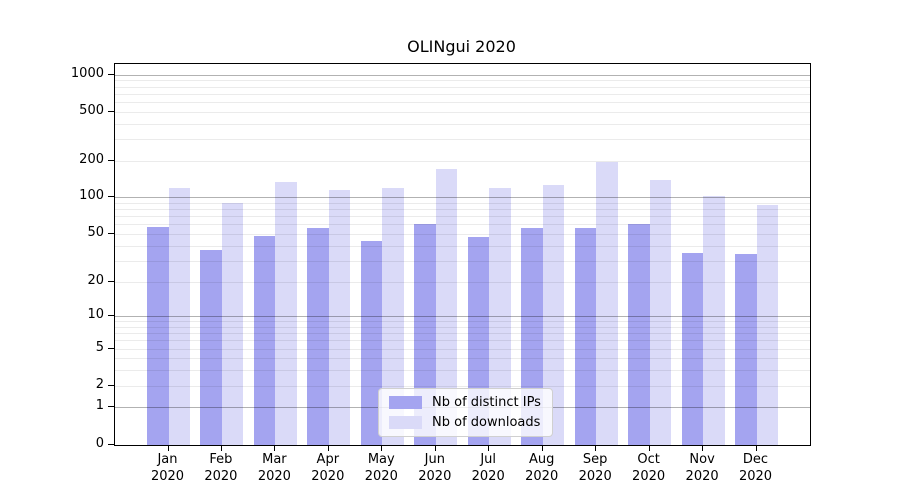 The image size is (900, 500). What do you see at coordinates (99, 443) in the screenshot?
I see `y-tick-label-0: 0` at bounding box center [99, 443].